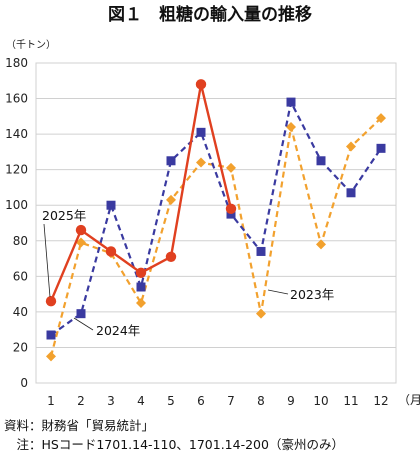 The width and height of the screenshot is (420, 454). Describe the element at coordinates (16, 63) in the screenshot. I see `y-tick-label: 180` at that location.